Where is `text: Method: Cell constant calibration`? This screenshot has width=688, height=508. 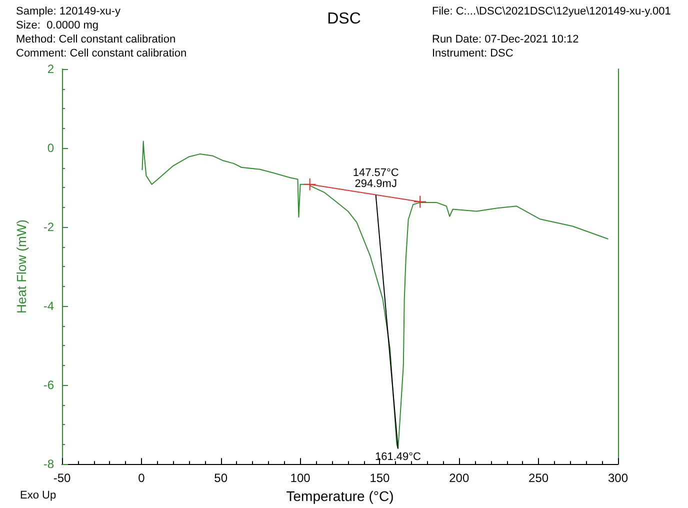 text: Method: Cell constant calibration is located at coordinates (96, 40).